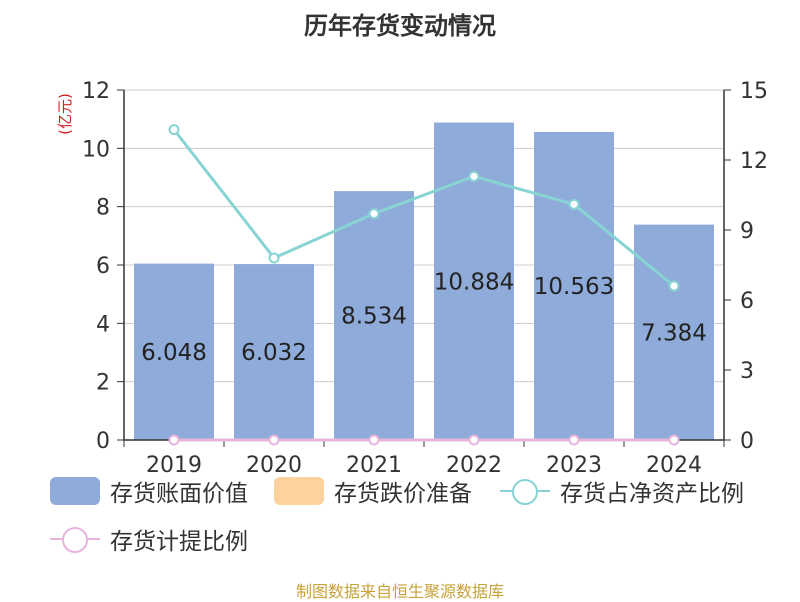 This screenshot has height=602, width=800. Describe the element at coordinates (103, 383) in the screenshot. I see `y-tick-label: 2` at that location.